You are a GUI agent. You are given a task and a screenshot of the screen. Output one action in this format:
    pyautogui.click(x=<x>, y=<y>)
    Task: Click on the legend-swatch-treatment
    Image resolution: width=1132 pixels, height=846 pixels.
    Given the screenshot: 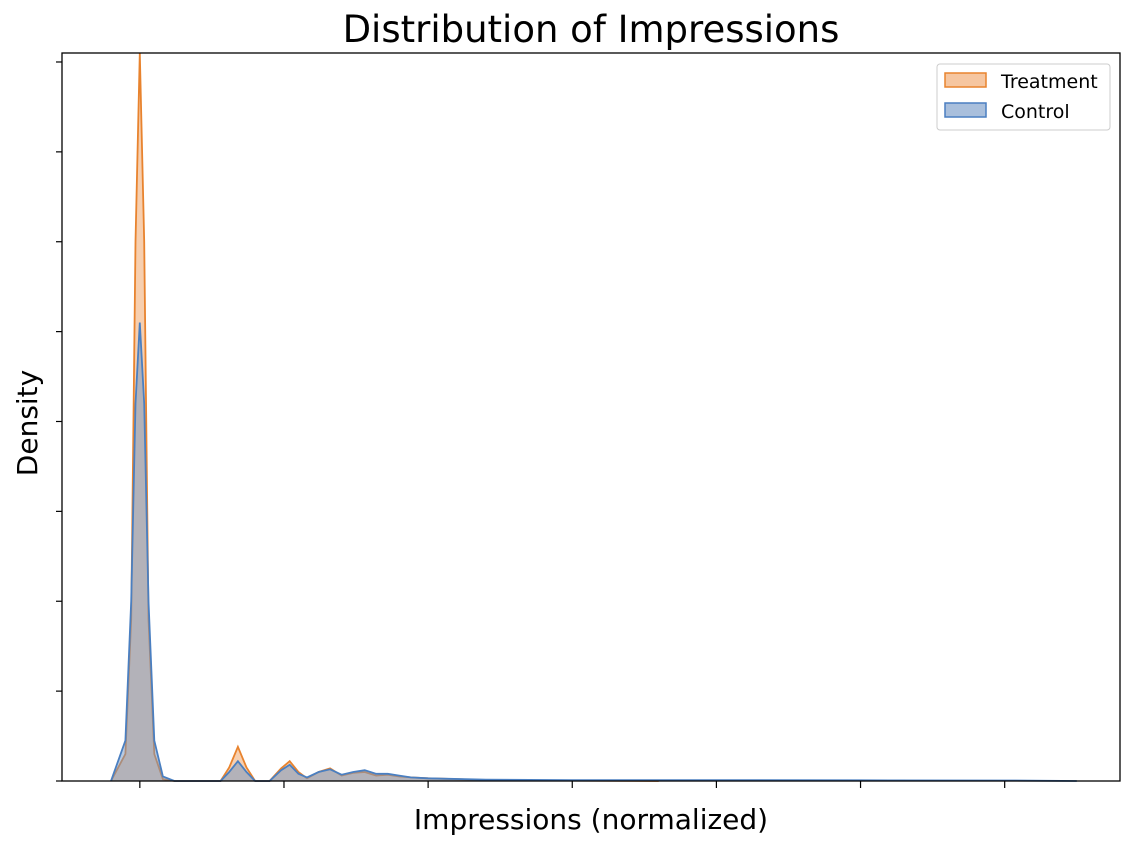 What is the action you would take?
    pyautogui.click(x=965, y=80)
    